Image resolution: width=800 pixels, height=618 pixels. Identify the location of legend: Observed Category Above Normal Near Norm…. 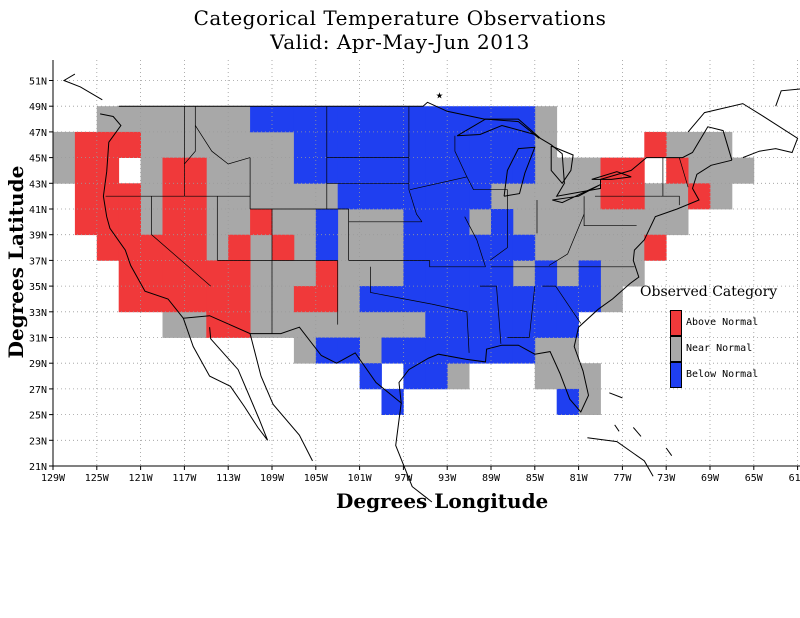
(716, 342).